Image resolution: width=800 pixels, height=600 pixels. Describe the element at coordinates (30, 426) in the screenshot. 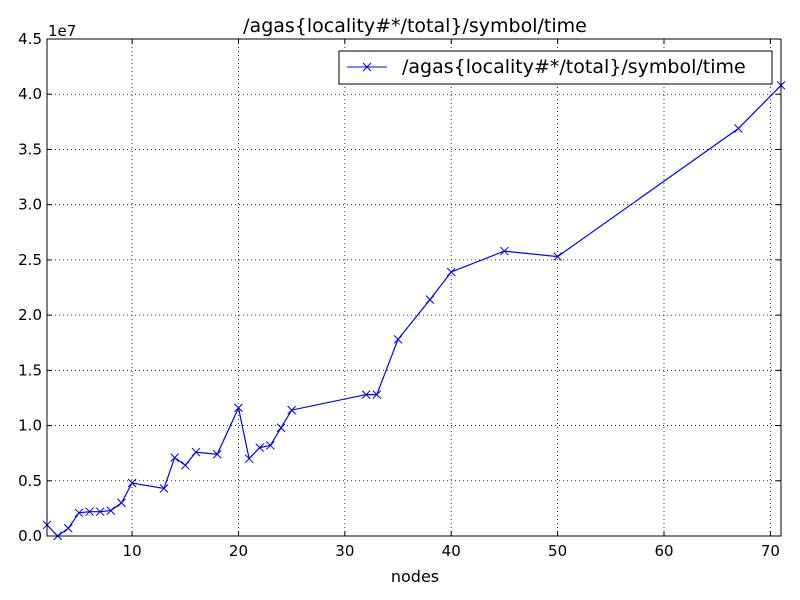

I see `y-tick-label: 1.0` at that location.